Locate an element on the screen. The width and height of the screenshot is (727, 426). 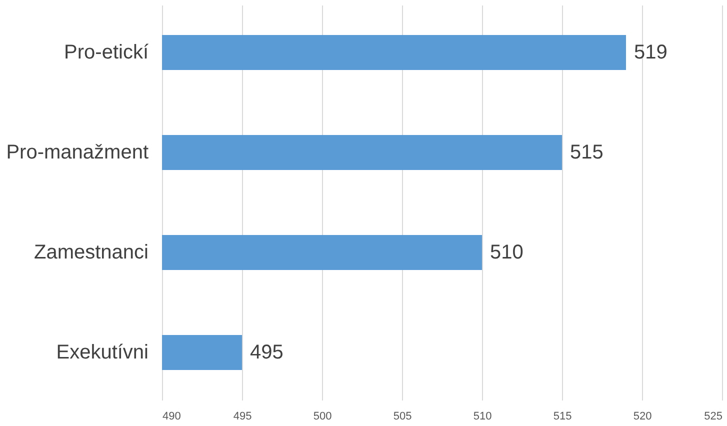
data-label: 495 is located at coordinates (267, 353).